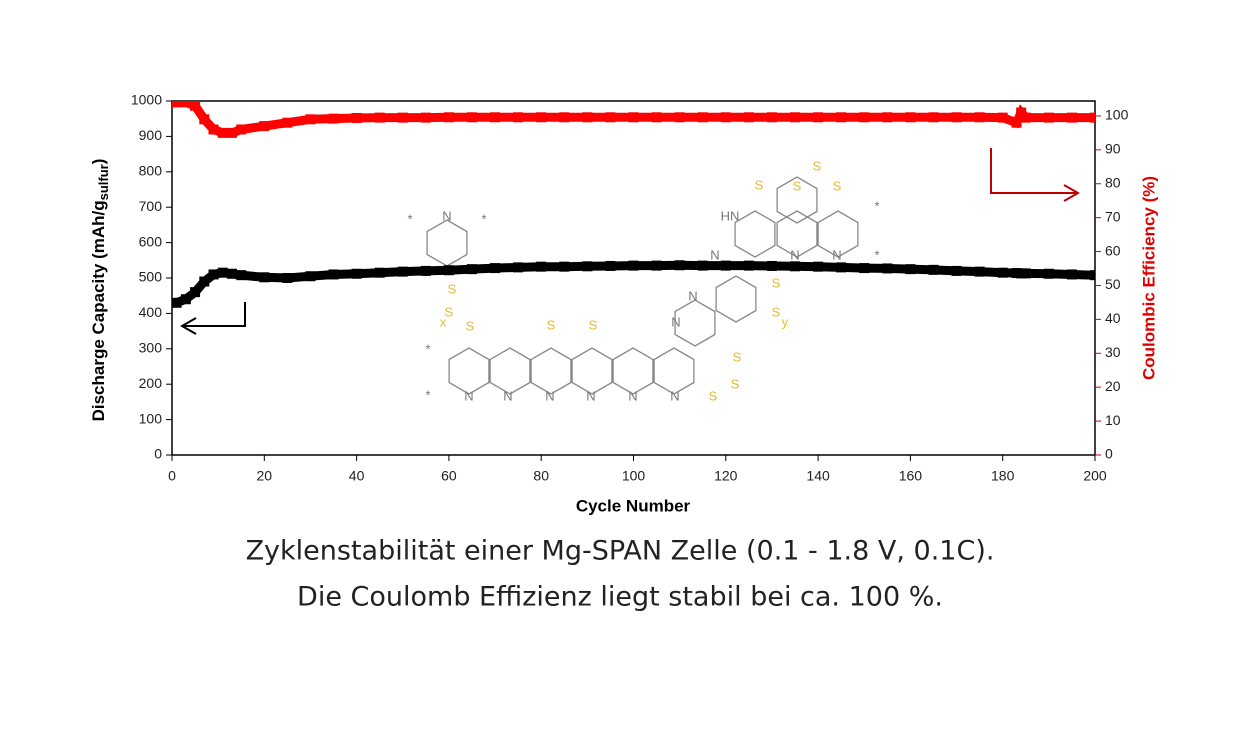 Image resolution: width=1240 pixels, height=729 pixels. What do you see at coordinates (443, 321) in the screenshot?
I see `atom-label: x` at bounding box center [443, 321].